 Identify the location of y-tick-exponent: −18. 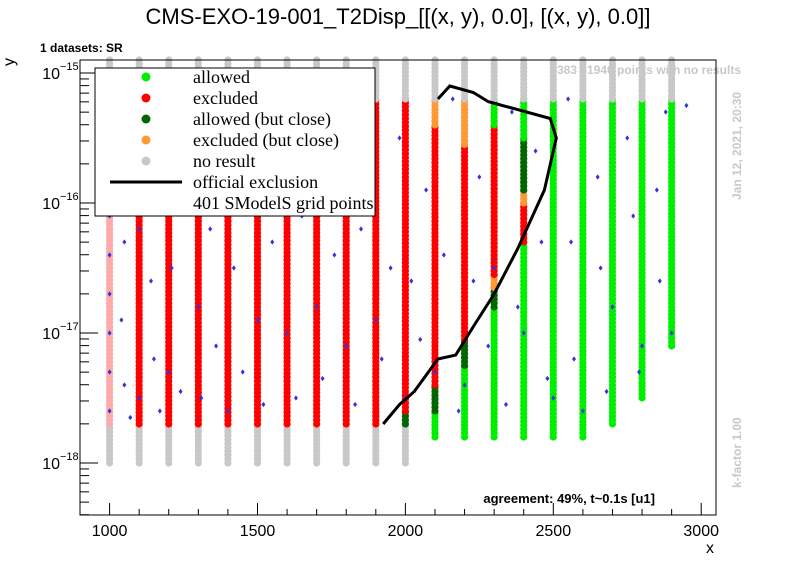
(69, 457).